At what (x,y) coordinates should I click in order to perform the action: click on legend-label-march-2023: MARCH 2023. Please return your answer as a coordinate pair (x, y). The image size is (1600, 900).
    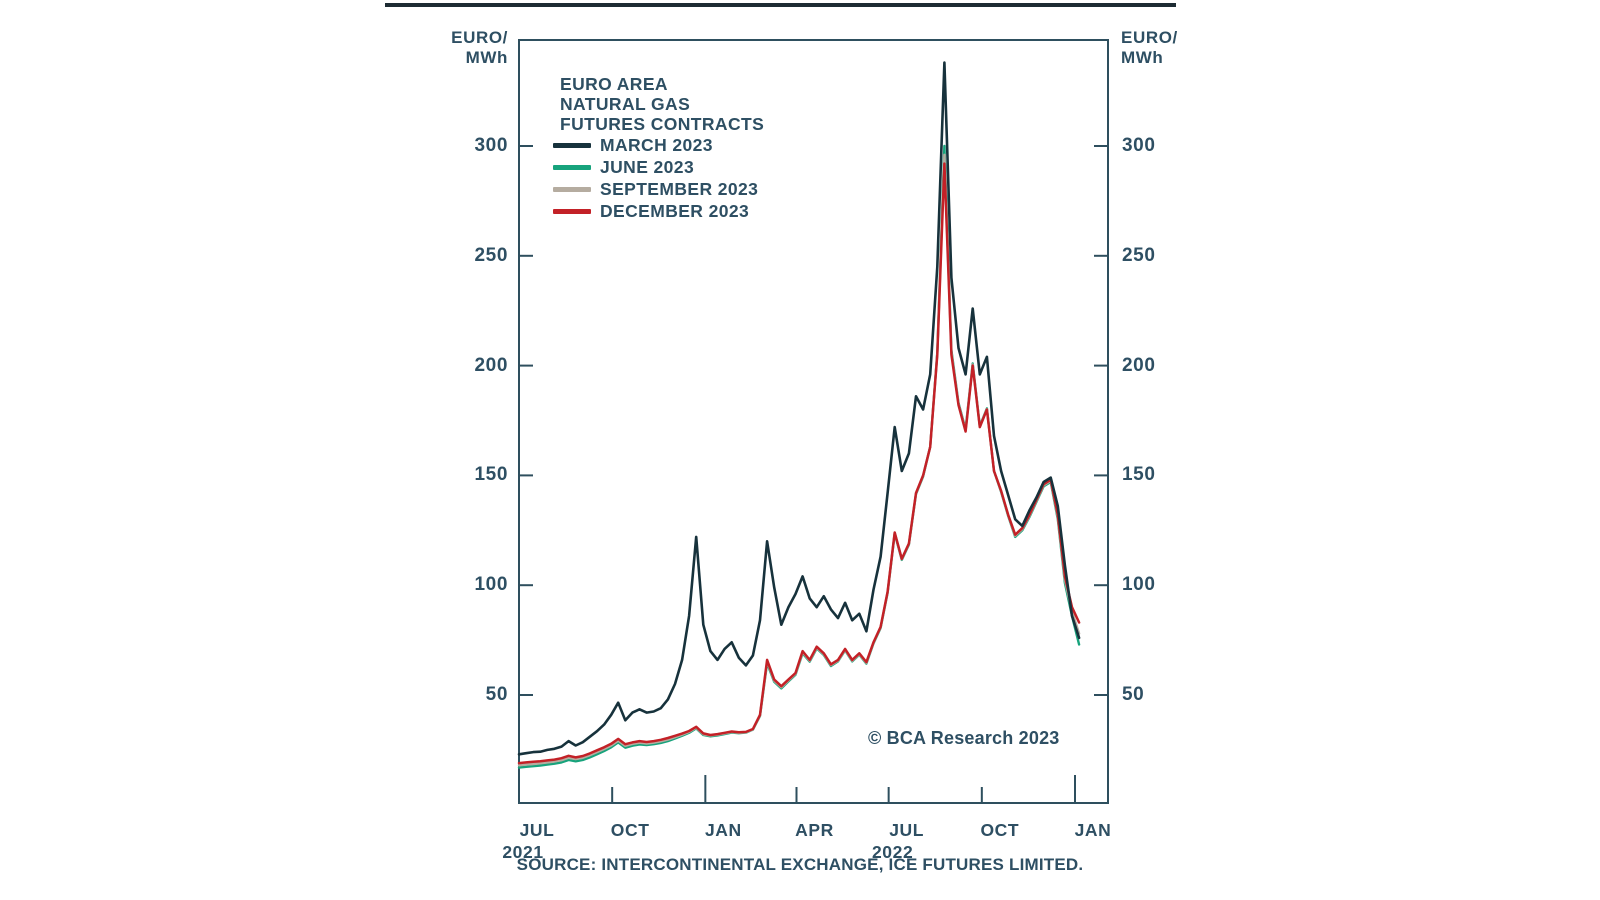
    Looking at the image, I should click on (656, 145).